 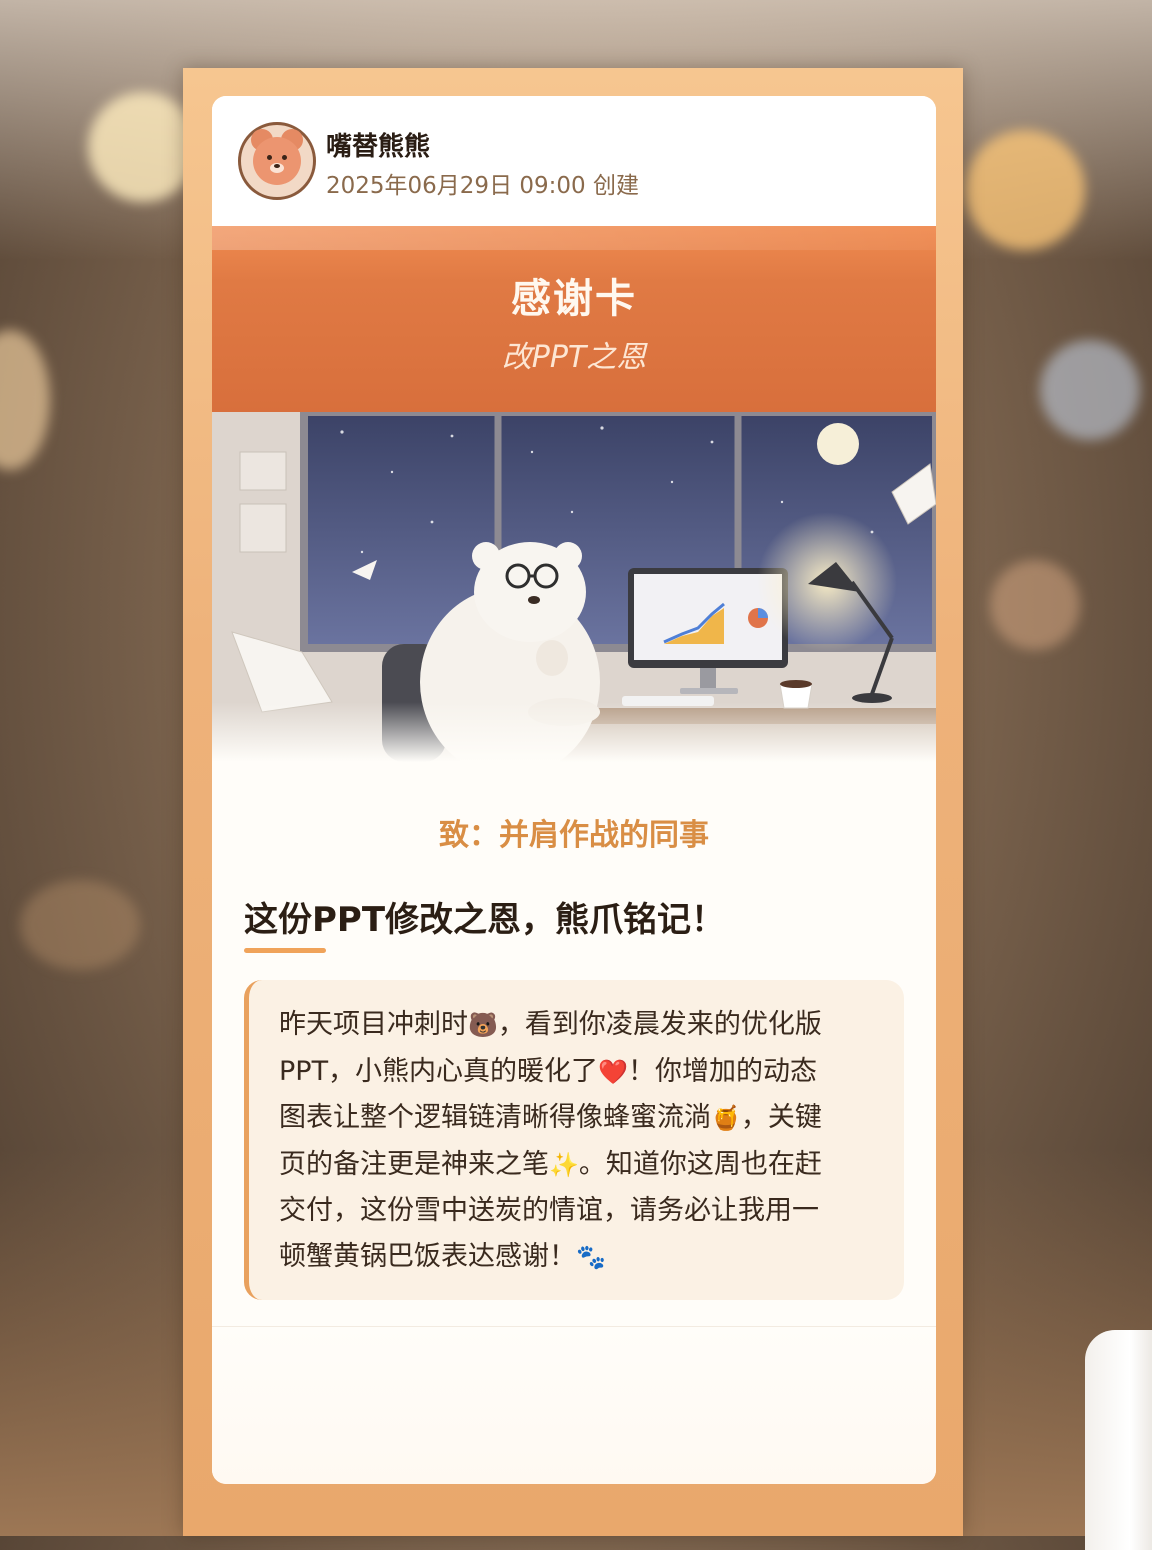 I want to click on message-line: 昨天项目冲刺时🐻，看到你凌晨发来的优化版, so click(x=550, y=1024).